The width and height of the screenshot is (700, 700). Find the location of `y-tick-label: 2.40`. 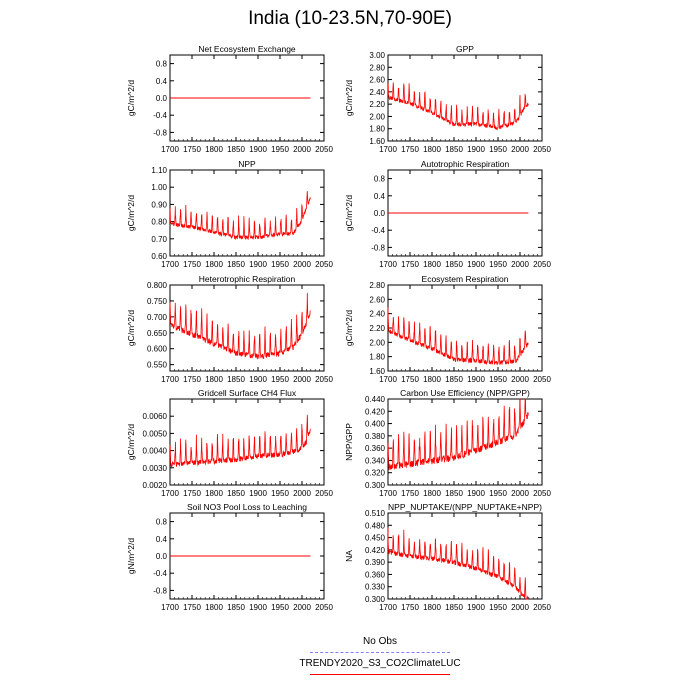

y-tick-label: 2.40 is located at coordinates (377, 92).